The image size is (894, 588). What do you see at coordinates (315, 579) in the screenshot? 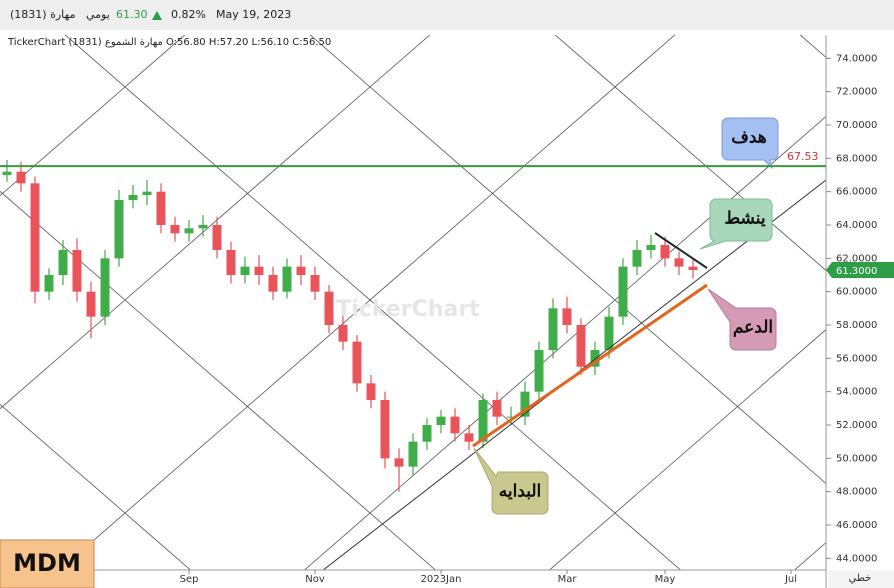
I see `x-tick-label: Nov` at bounding box center [315, 579].